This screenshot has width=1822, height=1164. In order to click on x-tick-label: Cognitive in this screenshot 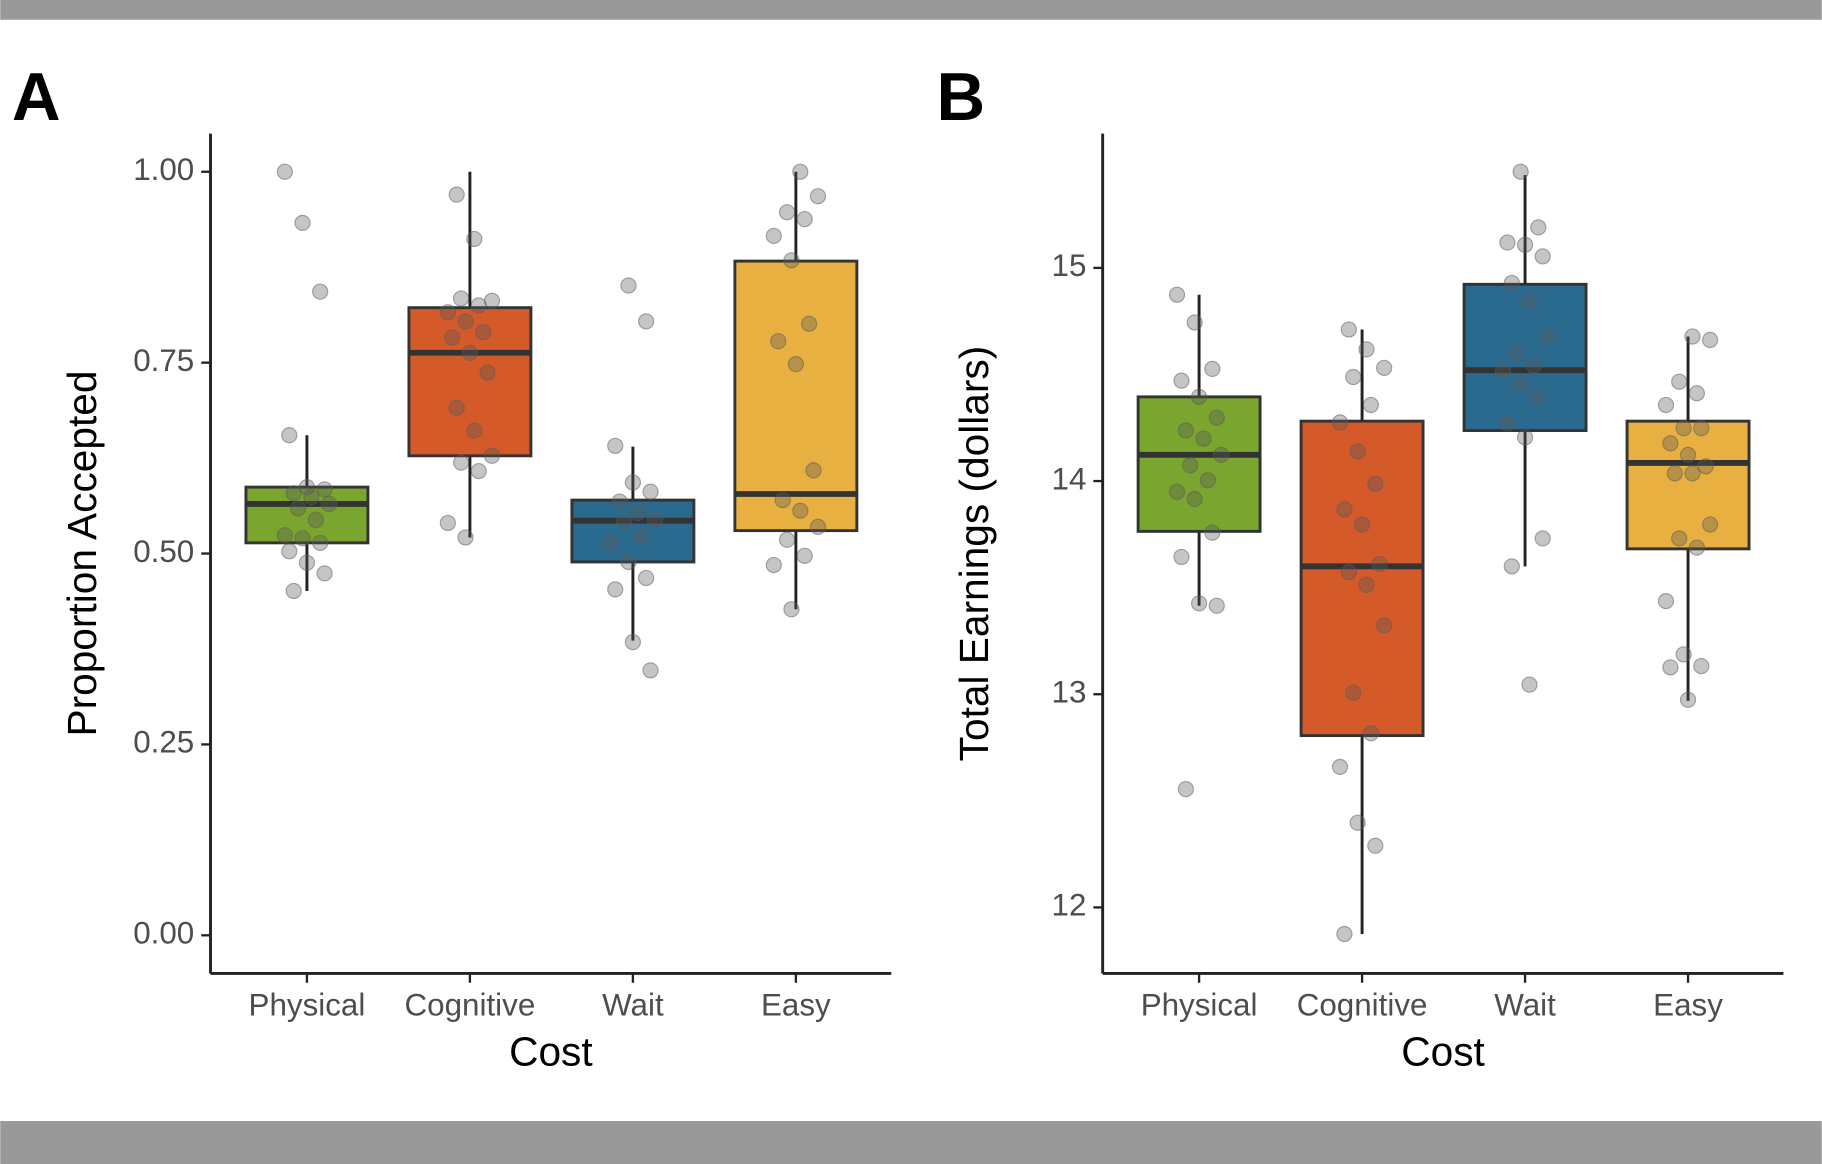, I will do `click(1362, 1004)`.